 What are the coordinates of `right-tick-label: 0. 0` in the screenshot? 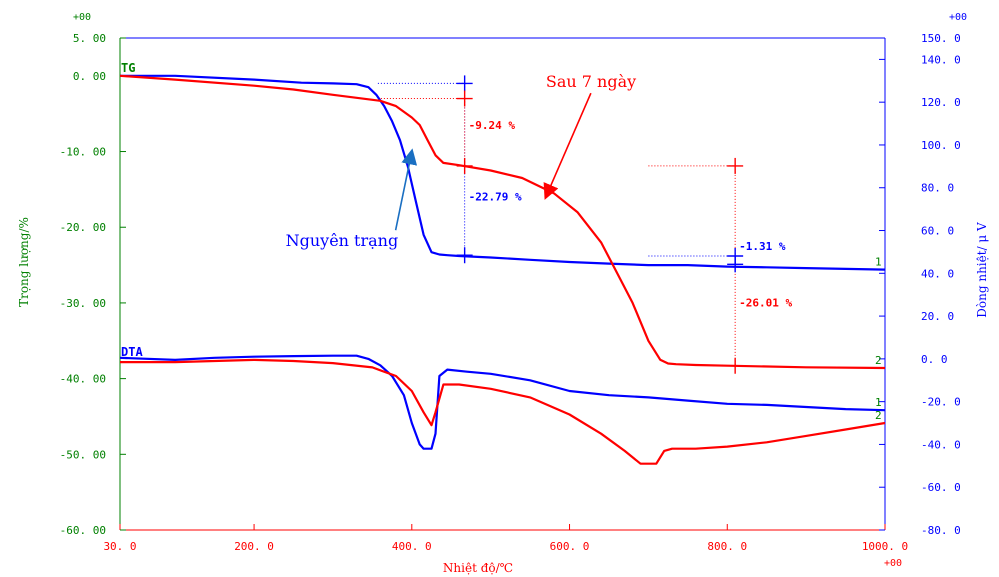 It's located at (934, 359).